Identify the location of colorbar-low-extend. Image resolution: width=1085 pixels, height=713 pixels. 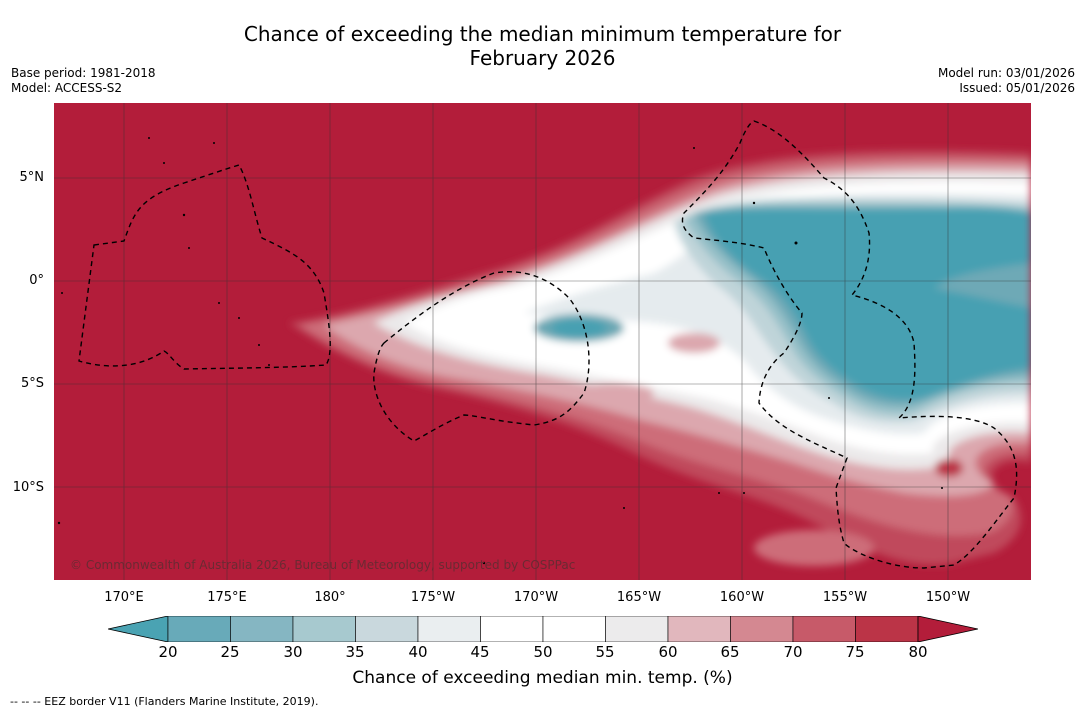
(138, 629).